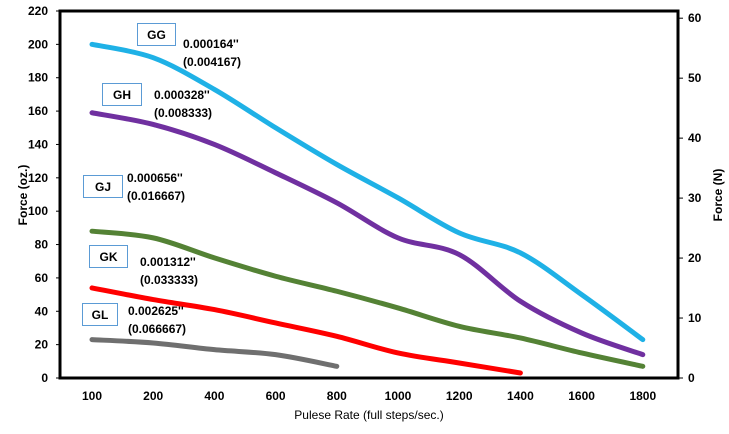 This screenshot has width=729, height=434. I want to click on x-tick-label: 800, so click(337, 396).